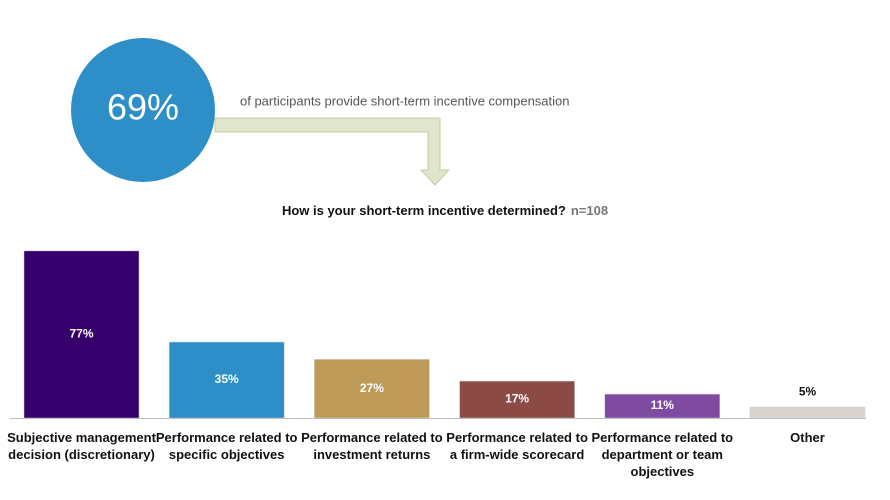 This screenshot has height=500, width=890. What do you see at coordinates (332, 151) in the screenshot?
I see `arrow` at bounding box center [332, 151].